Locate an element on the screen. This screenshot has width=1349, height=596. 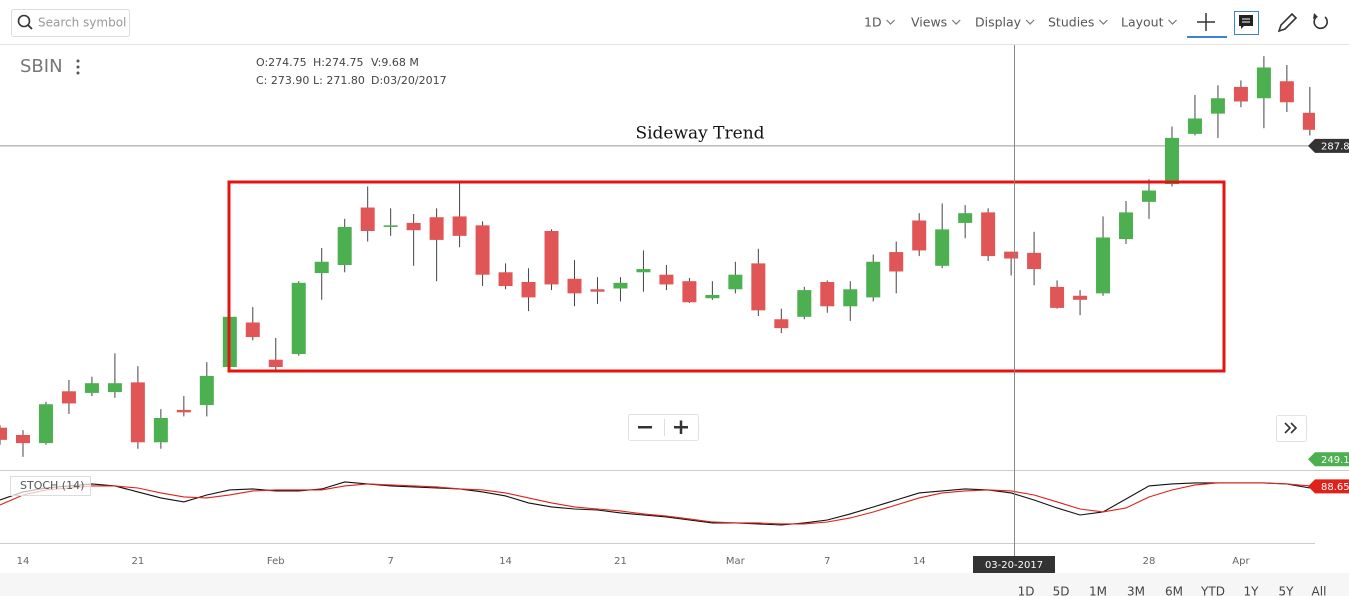
symbol: SBIN is located at coordinates (41, 66).